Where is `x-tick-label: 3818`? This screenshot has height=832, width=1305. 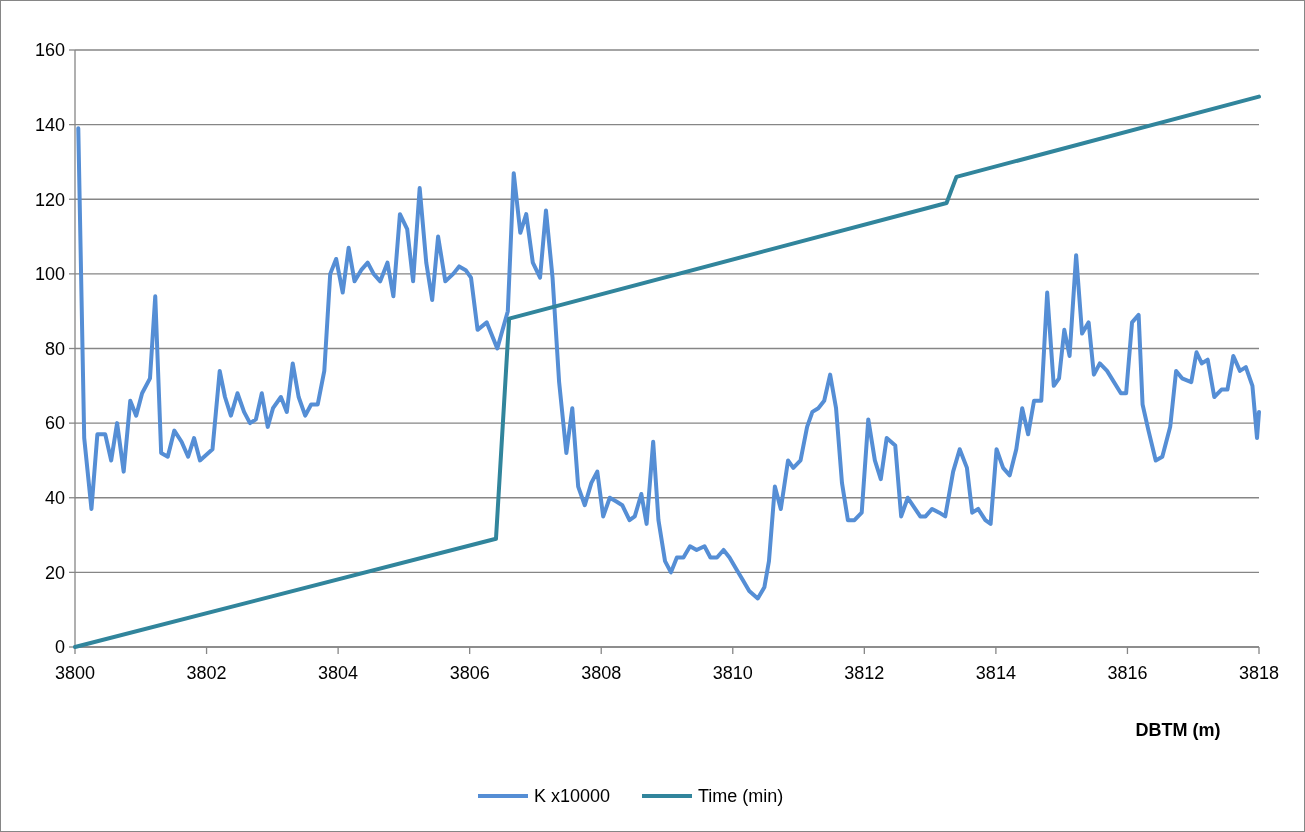 x-tick-label: 3818 is located at coordinates (1259, 673).